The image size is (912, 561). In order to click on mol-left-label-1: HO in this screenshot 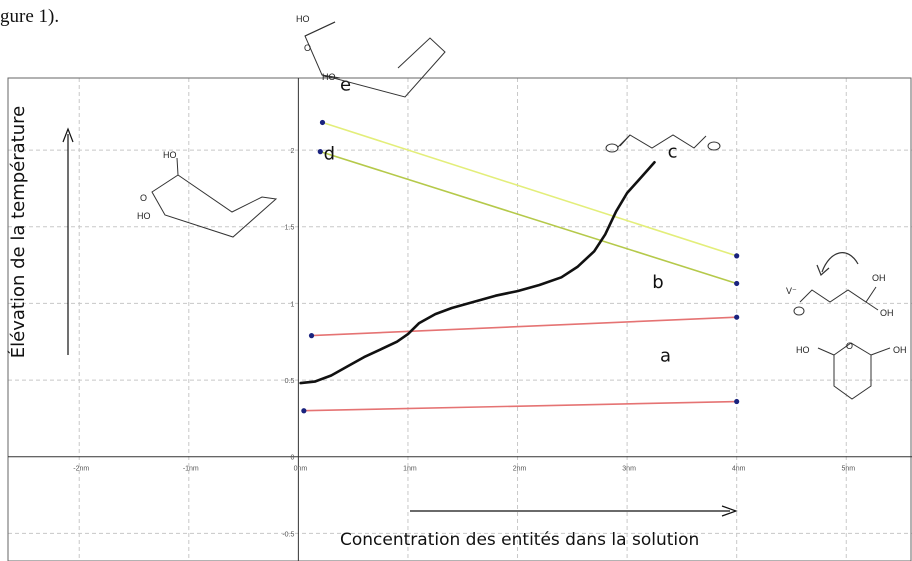, I will do `click(170, 155)`.